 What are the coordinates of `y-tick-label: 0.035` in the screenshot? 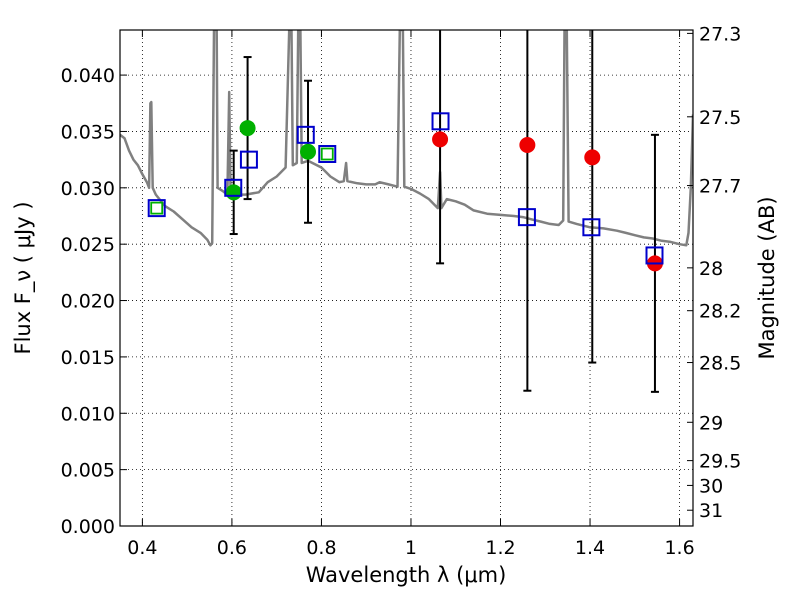 It's located at (88, 132).